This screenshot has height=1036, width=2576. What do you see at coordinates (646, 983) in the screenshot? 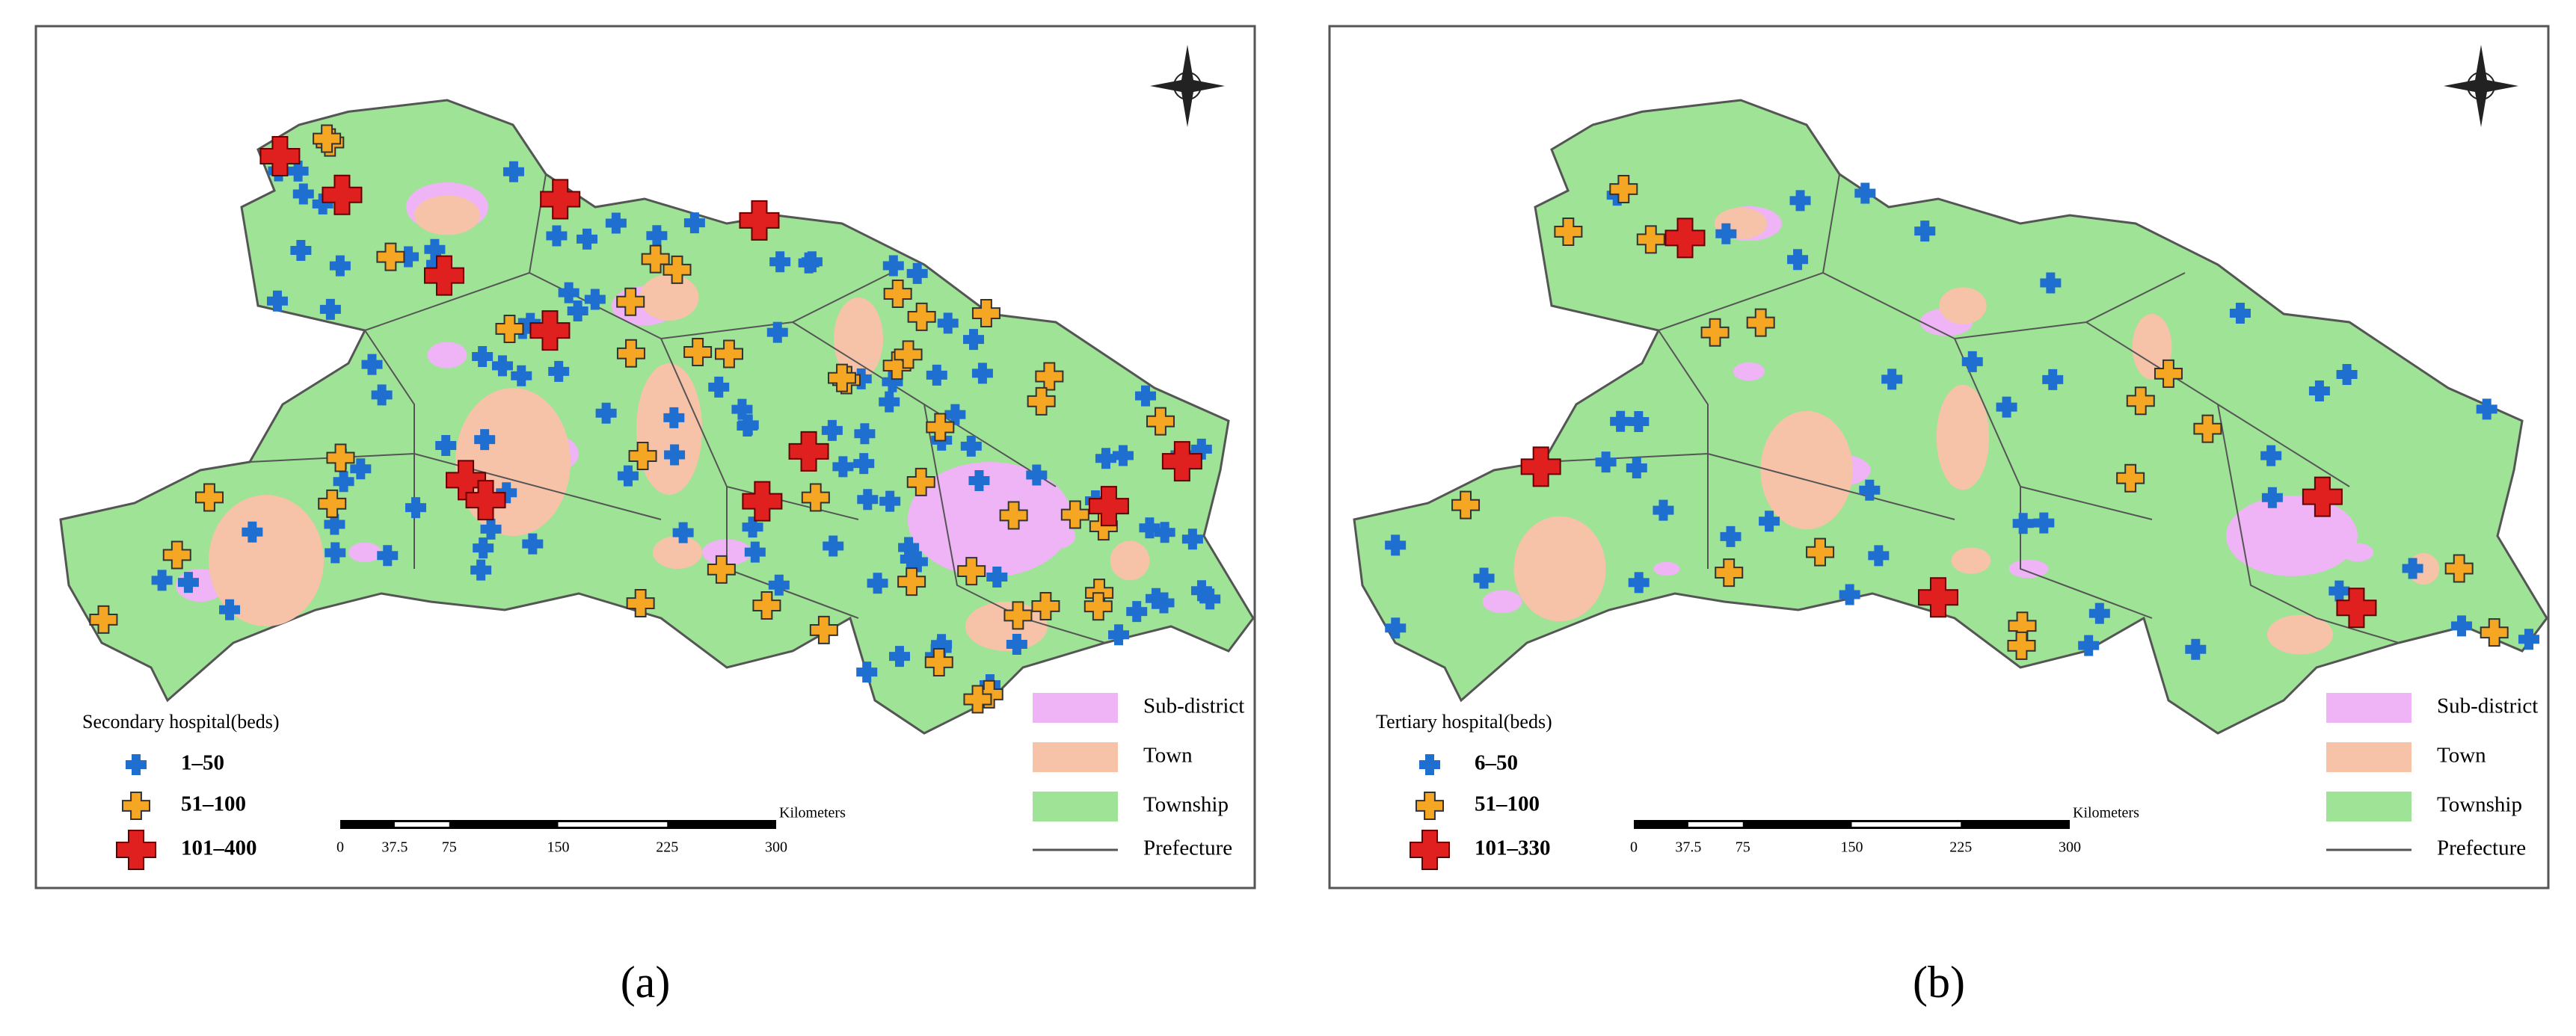
I see `panel-caption: (a)` at bounding box center [646, 983].